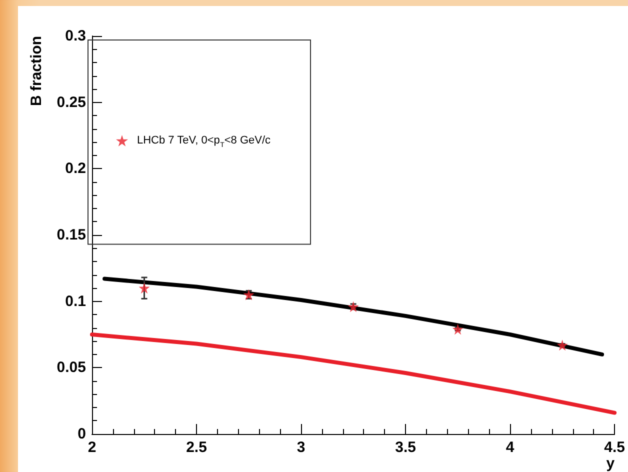 The width and height of the screenshot is (628, 472). What do you see at coordinates (611, 463) in the screenshot?
I see `x-axis-title: y` at bounding box center [611, 463].